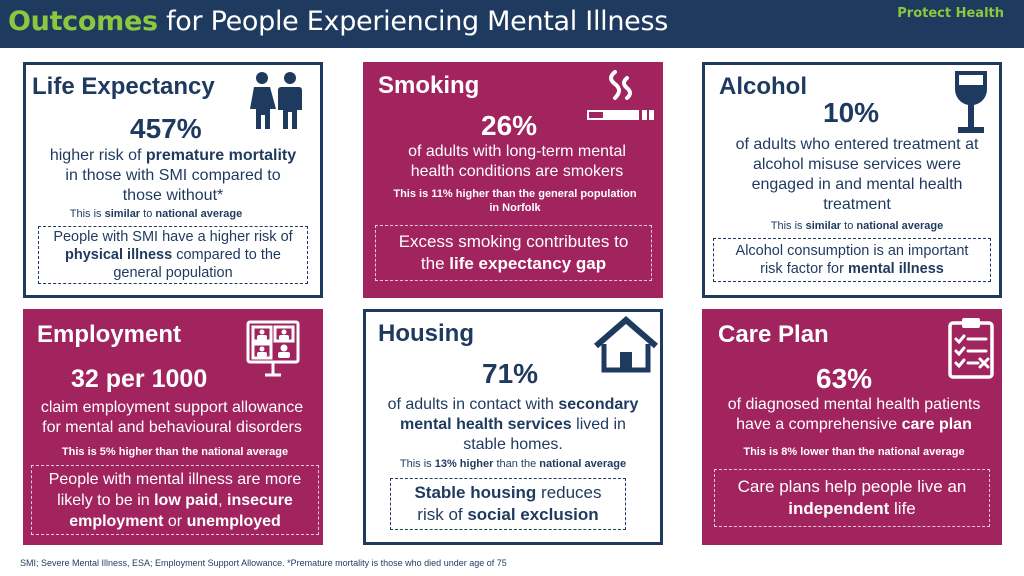 This screenshot has height=576, width=1024. I want to click on smoking-heading: Smoking, so click(429, 85).